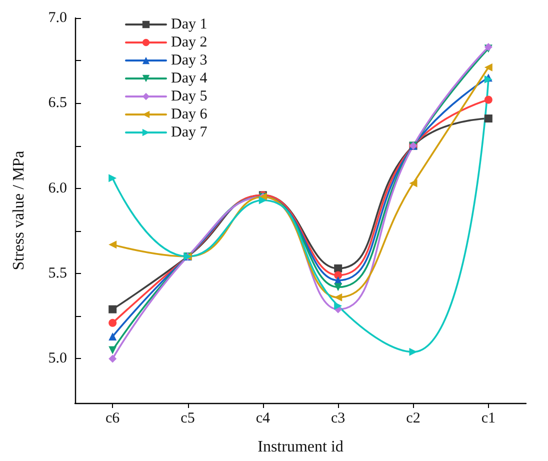 The height and width of the screenshot is (461, 548). What do you see at coordinates (19, 210) in the screenshot?
I see `y-axis-title: Stress value / MPa` at bounding box center [19, 210].